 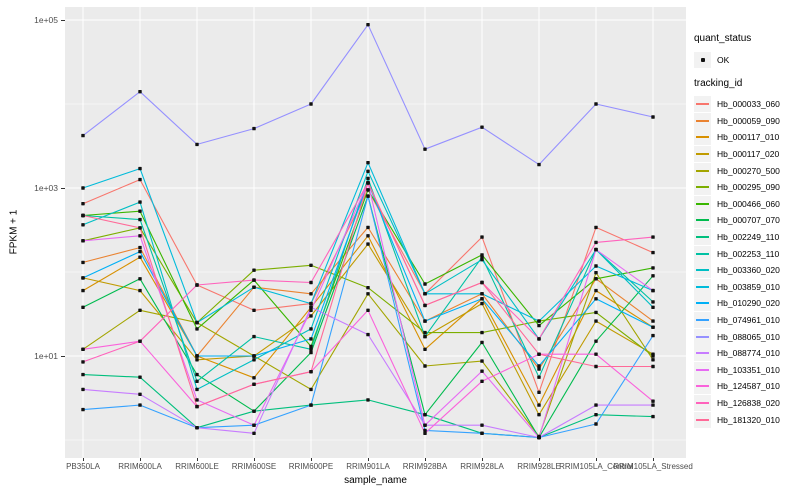 What do you see at coordinates (14, 232) in the screenshot?
I see `y-axis-title: FPKM + 1` at bounding box center [14, 232].